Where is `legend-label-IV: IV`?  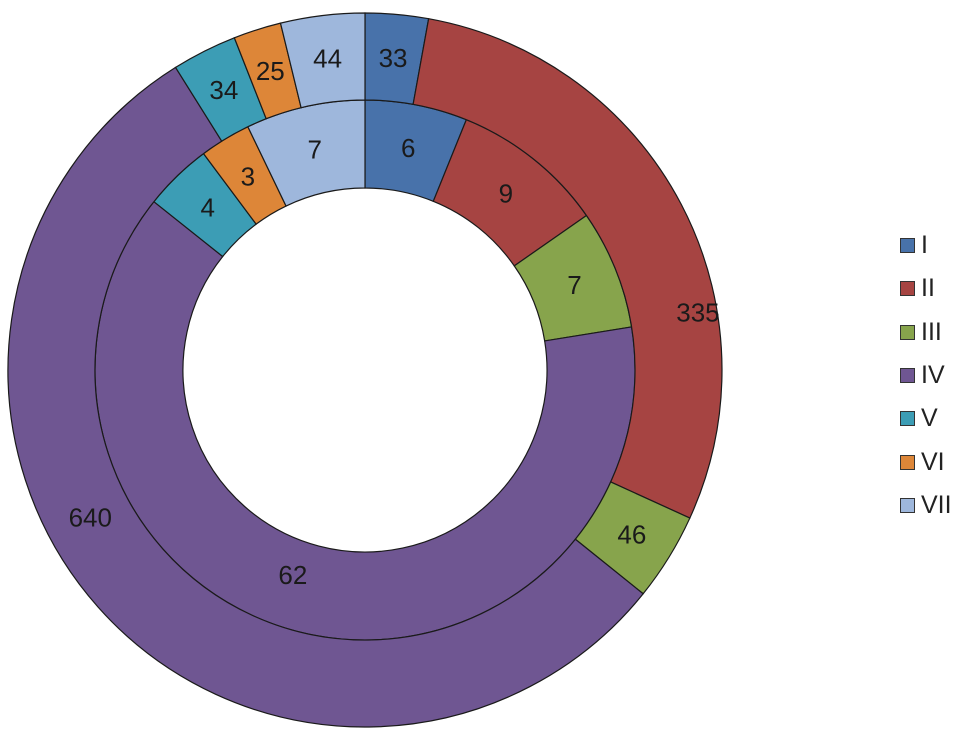 legend-label-IV: IV is located at coordinates (933, 375).